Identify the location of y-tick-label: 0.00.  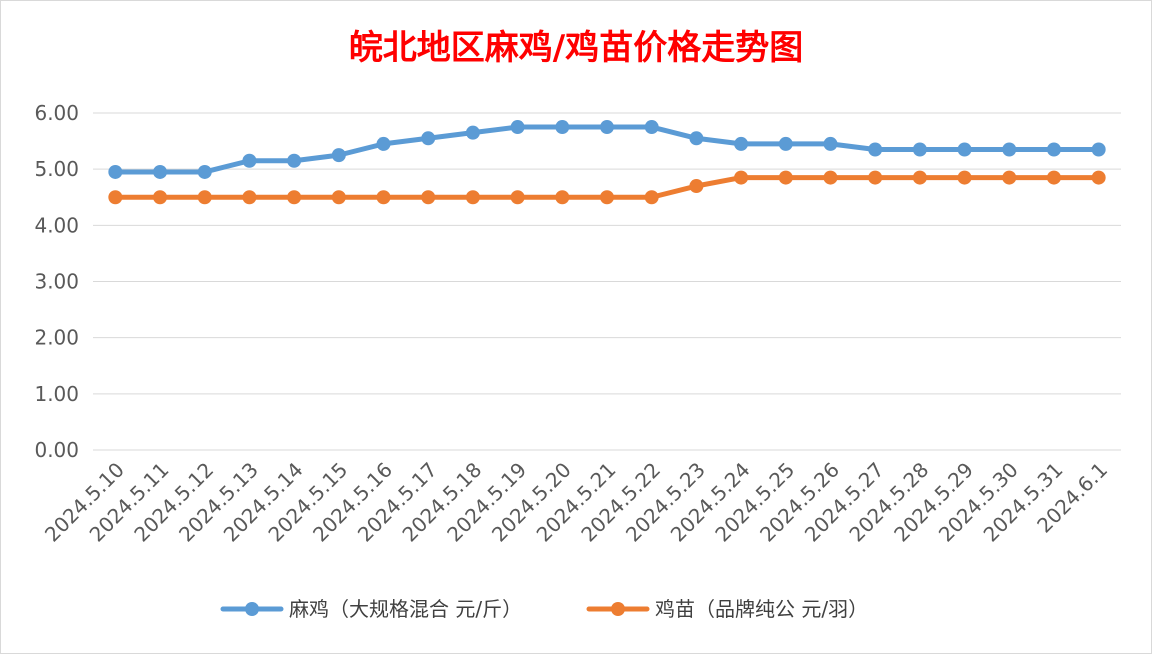
(56, 450).